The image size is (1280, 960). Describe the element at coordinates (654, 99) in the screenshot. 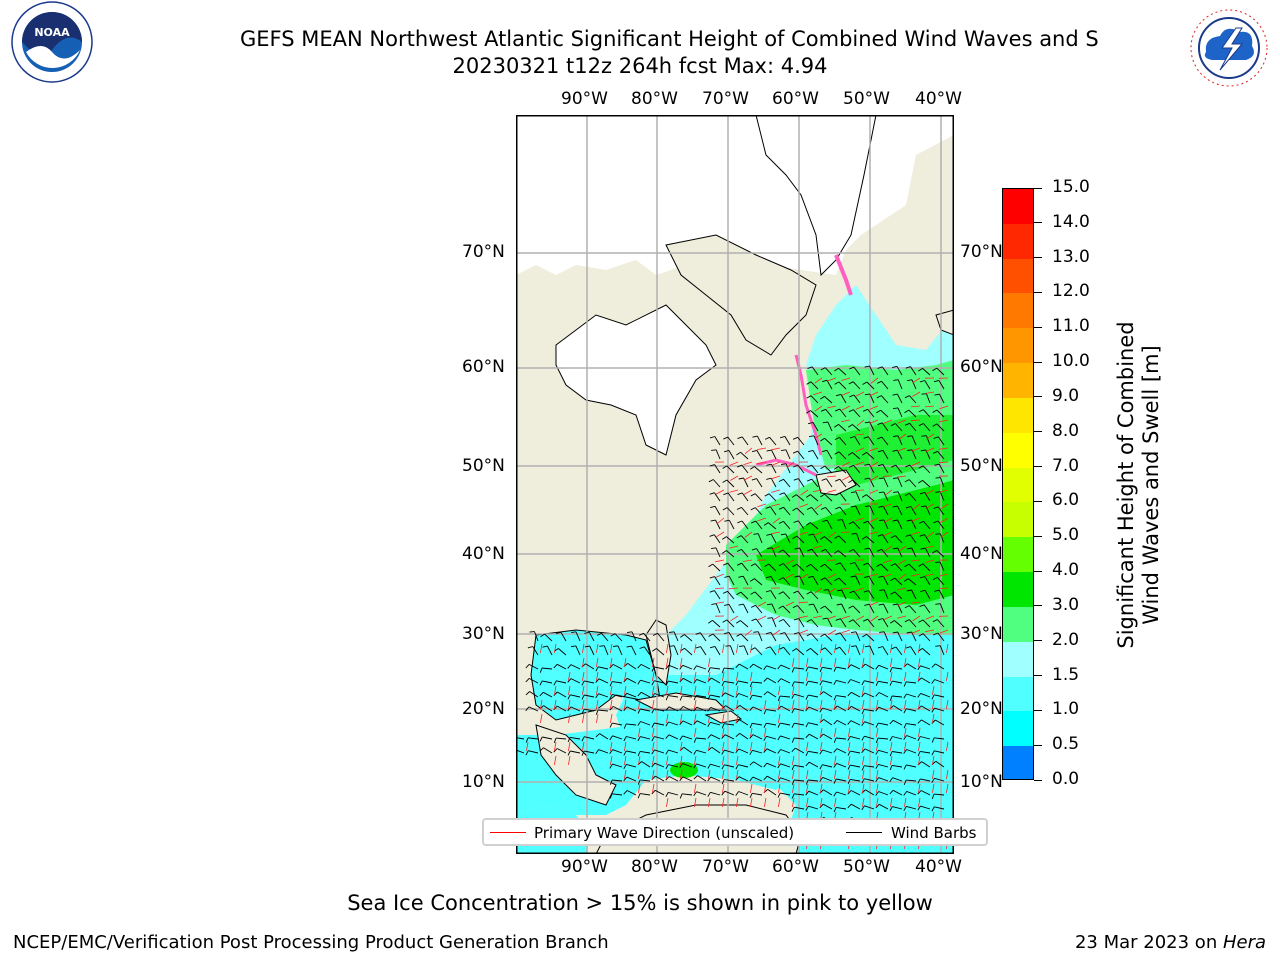

I see `lon-label-top-80w: 80°W` at that location.